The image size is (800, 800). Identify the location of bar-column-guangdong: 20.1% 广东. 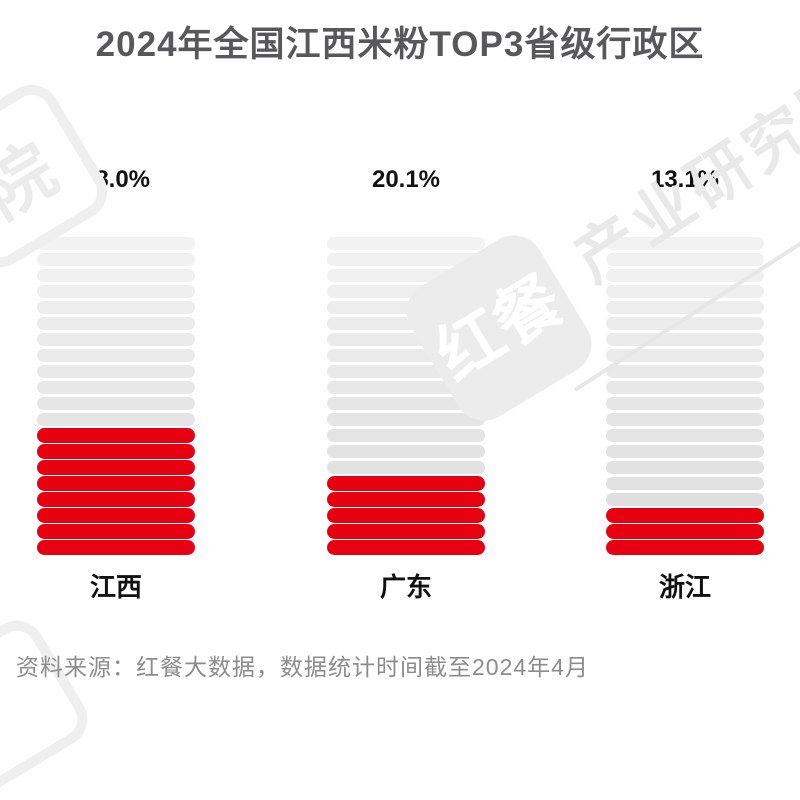
(406, 384).